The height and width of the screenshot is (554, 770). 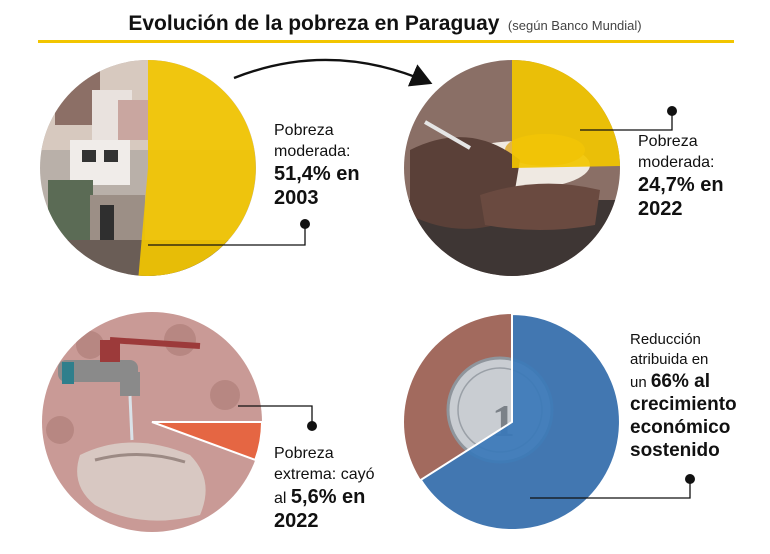 I want to click on label-panel-1: Pobreza moderada: 51,4% en 2003, so click(x=322, y=165).